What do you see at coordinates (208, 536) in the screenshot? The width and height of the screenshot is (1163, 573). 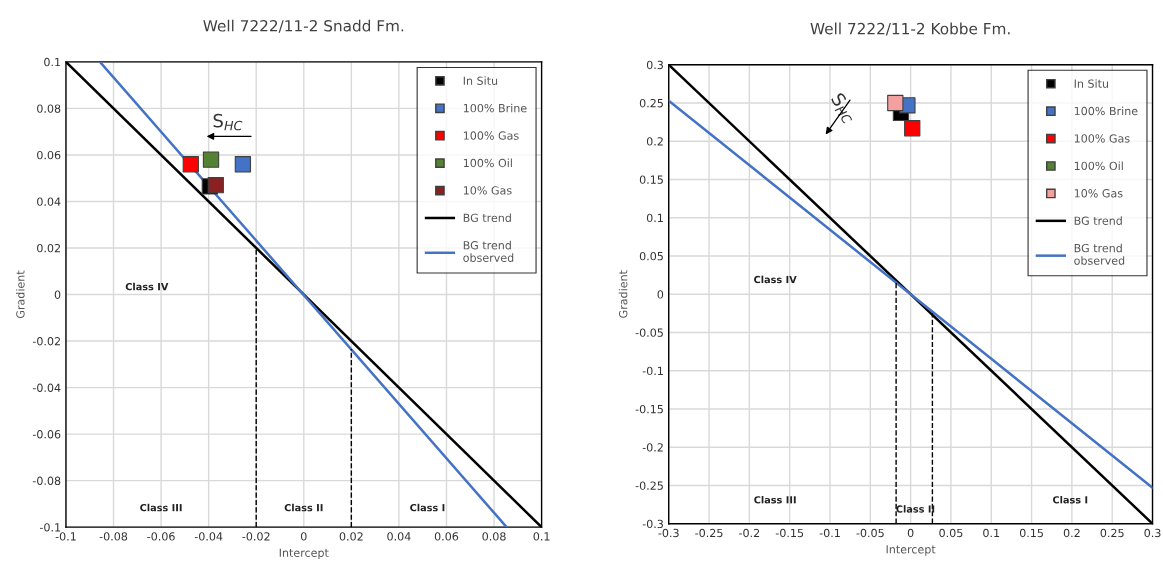 I see `x-tick-label: -0.04` at bounding box center [208, 536].